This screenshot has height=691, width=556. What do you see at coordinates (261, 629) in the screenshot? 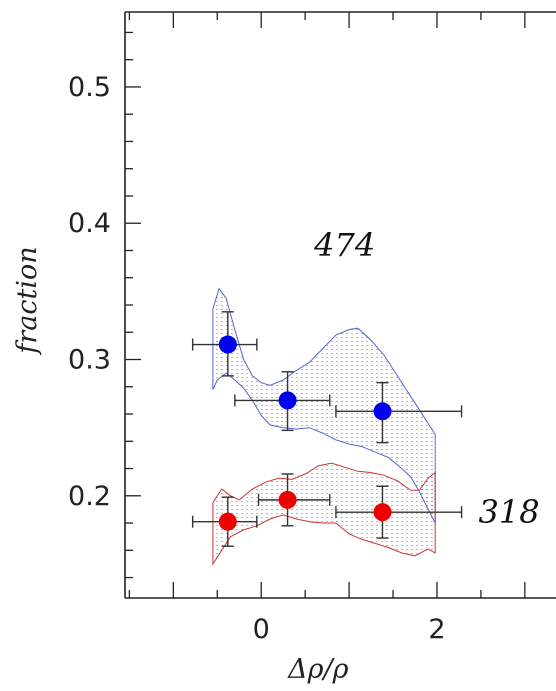
I see `x-tick-label: 0` at bounding box center [261, 629].